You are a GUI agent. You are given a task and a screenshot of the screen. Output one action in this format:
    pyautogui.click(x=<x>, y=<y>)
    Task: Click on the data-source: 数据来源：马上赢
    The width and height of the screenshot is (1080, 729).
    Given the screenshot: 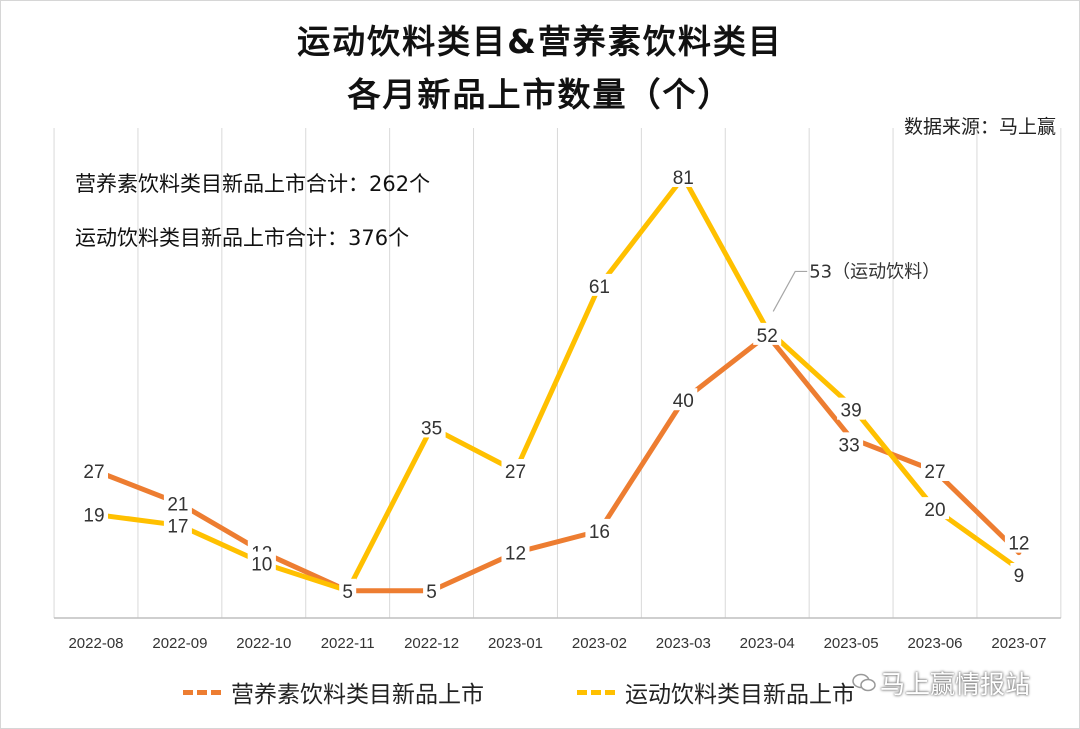 What is the action you would take?
    pyautogui.click(x=979, y=127)
    